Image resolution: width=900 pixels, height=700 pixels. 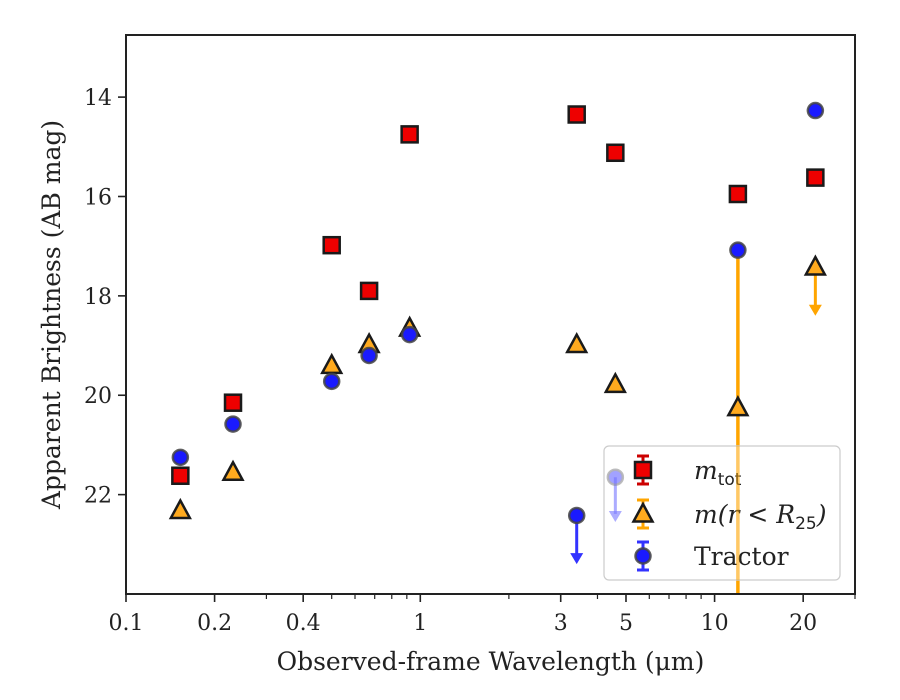 I want to click on x-tick-label: 0.2, so click(x=214, y=623).